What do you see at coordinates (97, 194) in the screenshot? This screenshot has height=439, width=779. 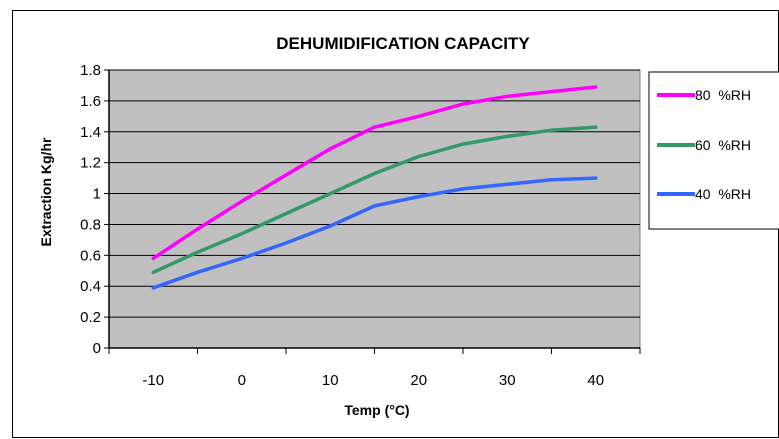 I see `y-tick-label-5: 1` at bounding box center [97, 194].